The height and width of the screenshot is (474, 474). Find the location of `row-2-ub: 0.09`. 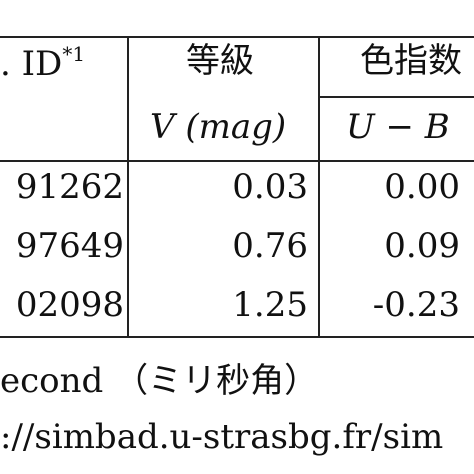

row-2-ub: 0.09 is located at coordinates (422, 246).